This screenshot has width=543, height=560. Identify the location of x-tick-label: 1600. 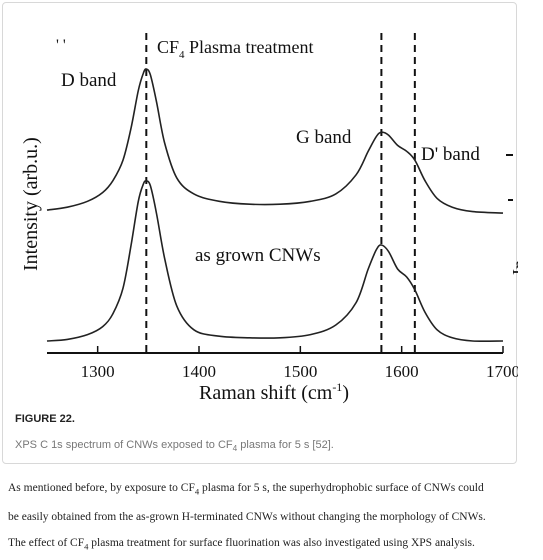
(402, 371).